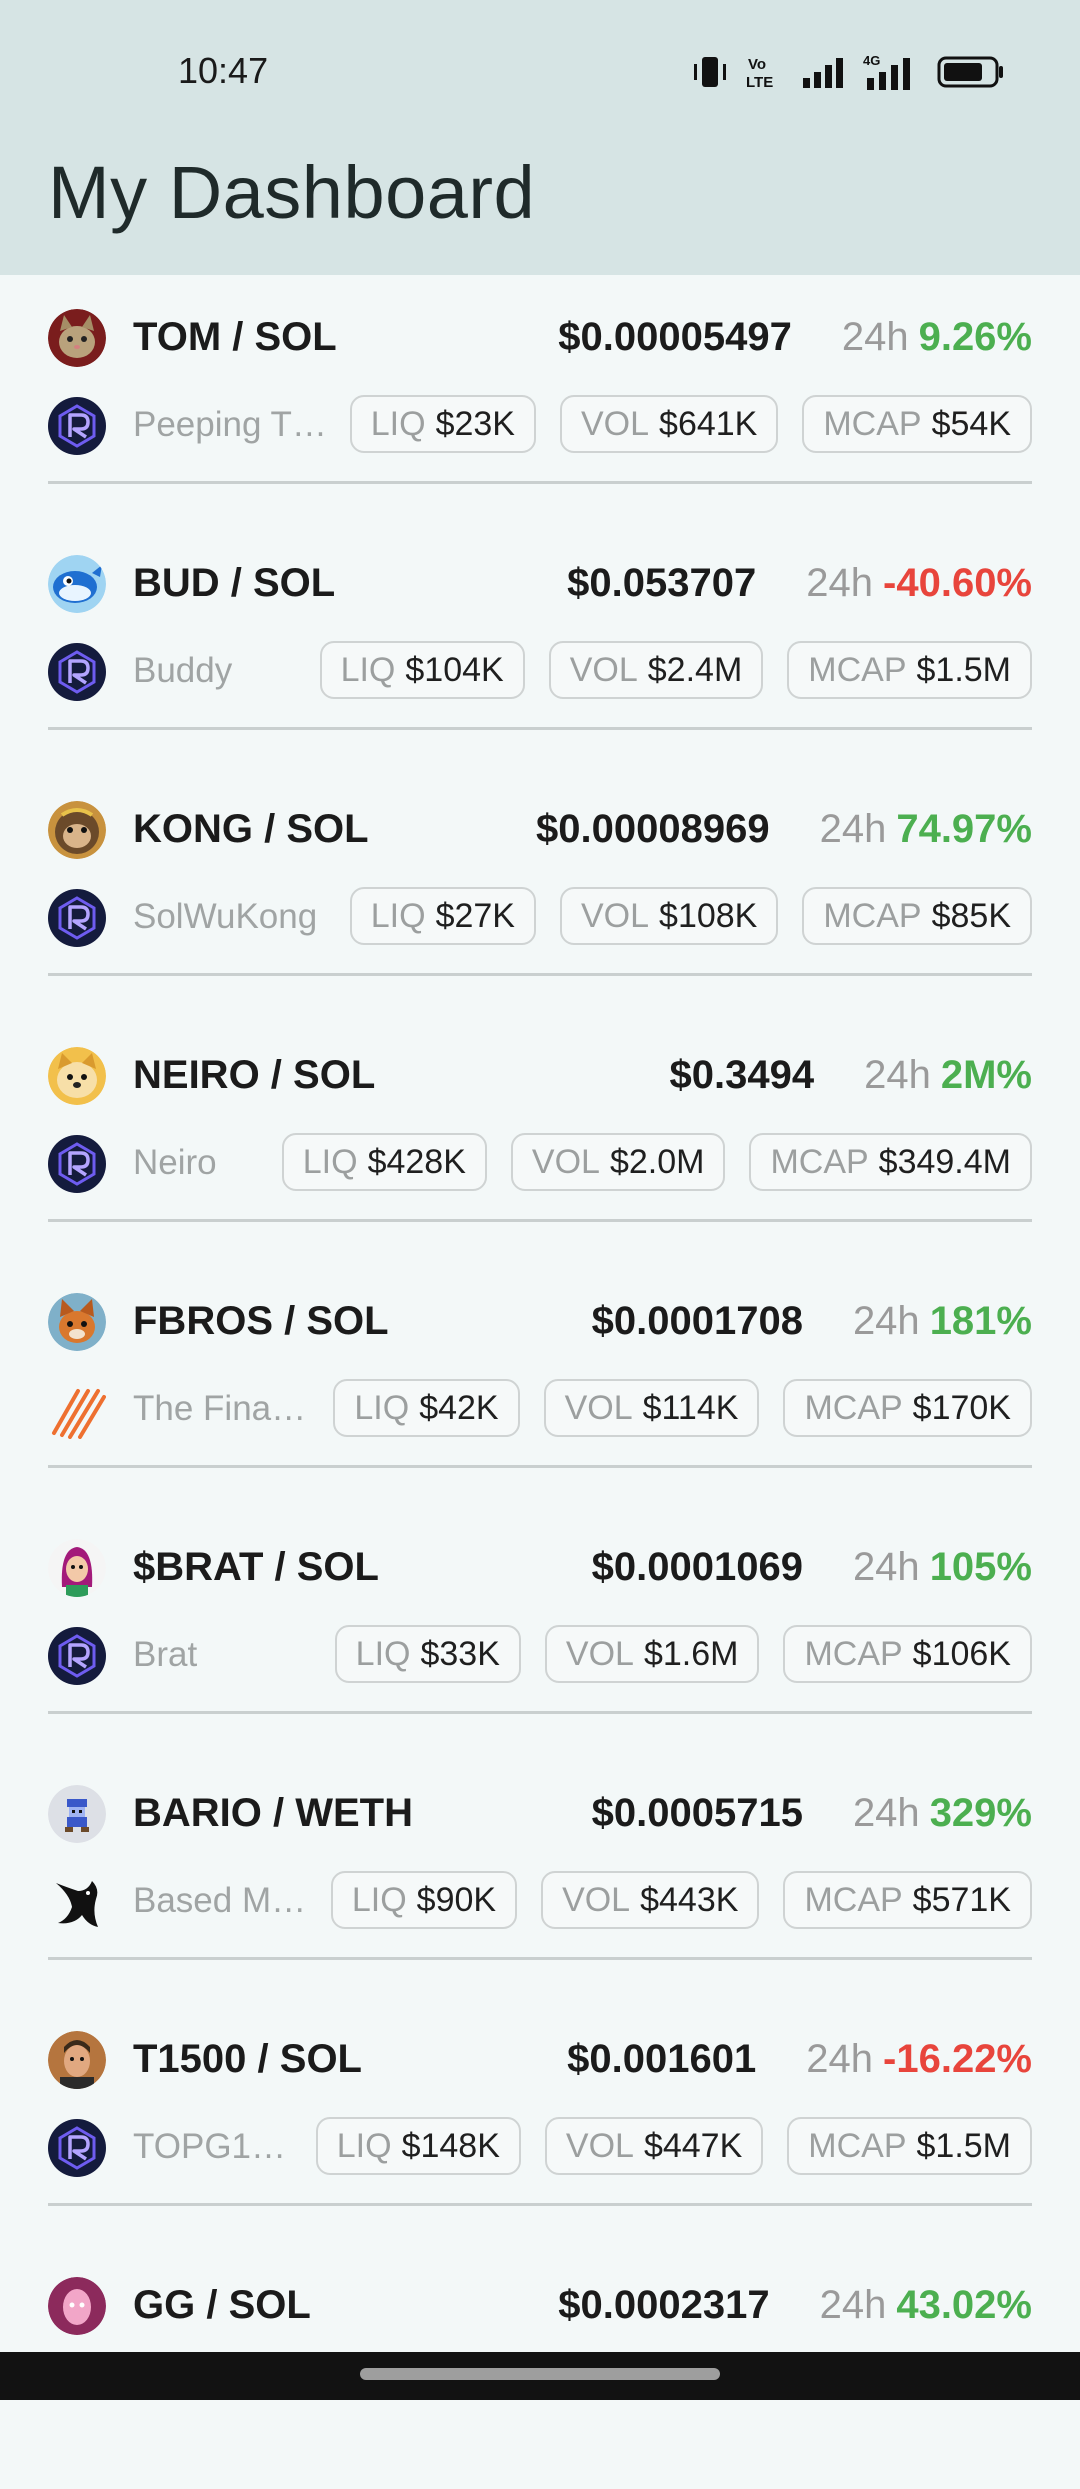  What do you see at coordinates (261, 1321) in the screenshot?
I see `pair-label: FBROS / SOL` at bounding box center [261, 1321].